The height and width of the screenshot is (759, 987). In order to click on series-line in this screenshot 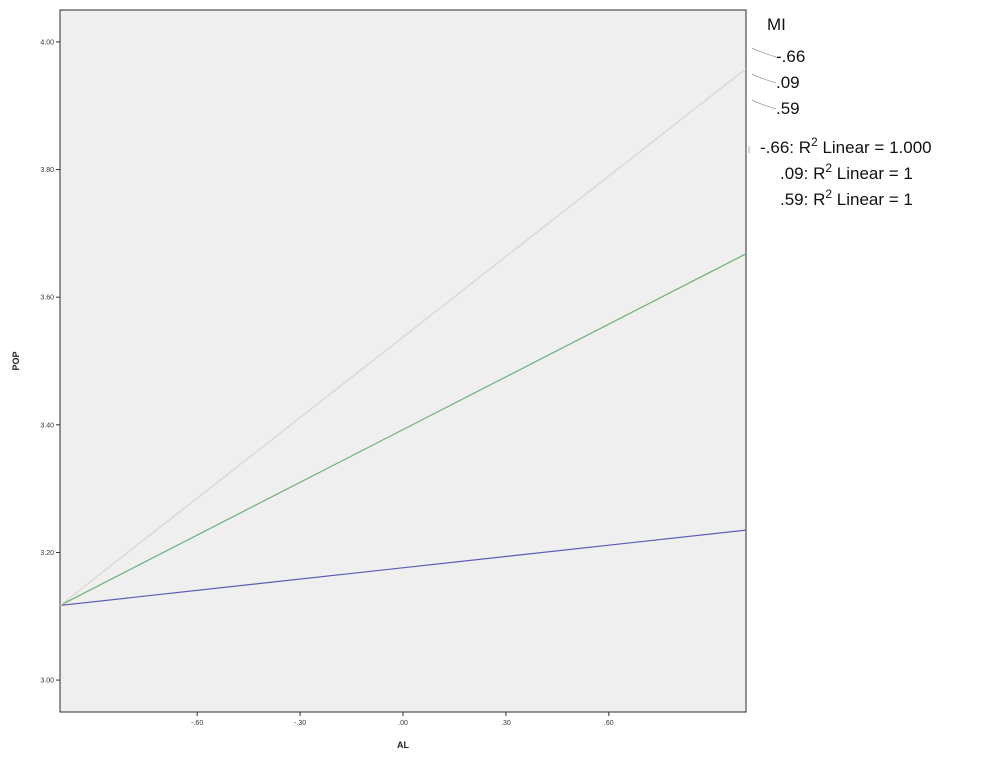, I will do `click(403, 568)`.